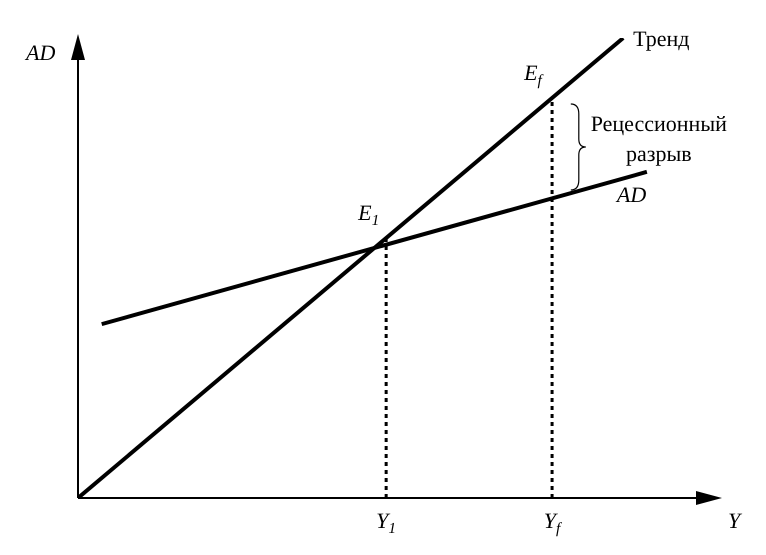 Image resolution: width=766 pixels, height=555 pixels. Describe the element at coordinates (40, 52) in the screenshot. I see `y-axis-title: AD` at that location.